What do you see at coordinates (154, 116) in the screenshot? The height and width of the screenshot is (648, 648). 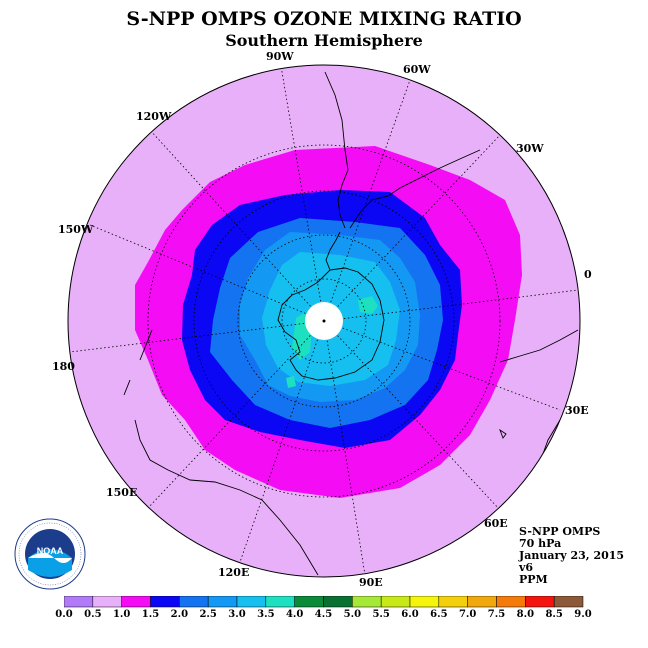 I see `lon-label-120w: 120W` at bounding box center [154, 116].